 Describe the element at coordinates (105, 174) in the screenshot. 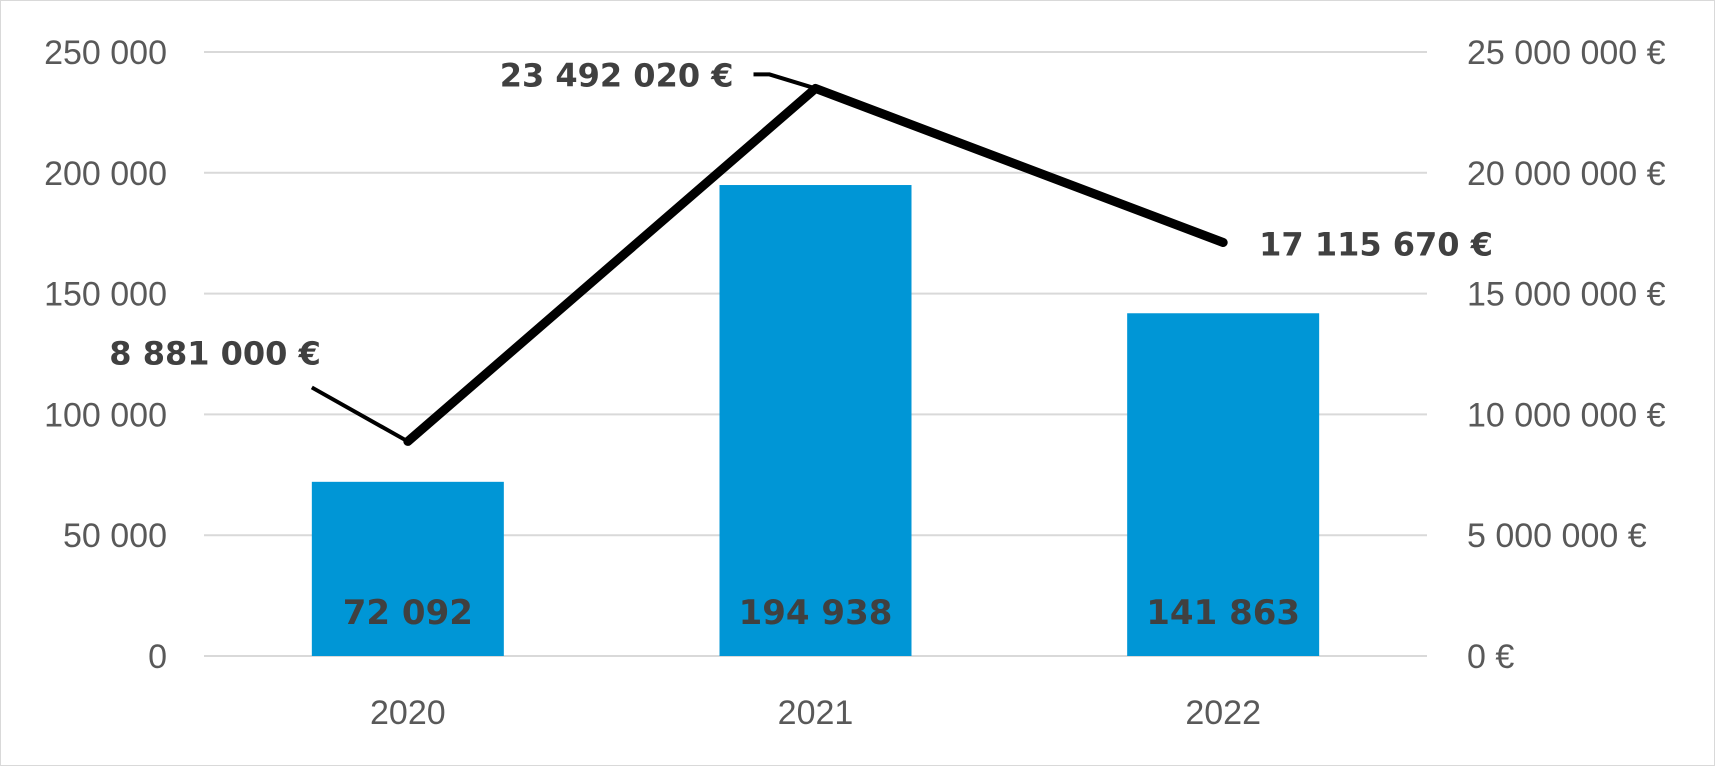

I see `y-left-tick-label: 200 000` at that location.